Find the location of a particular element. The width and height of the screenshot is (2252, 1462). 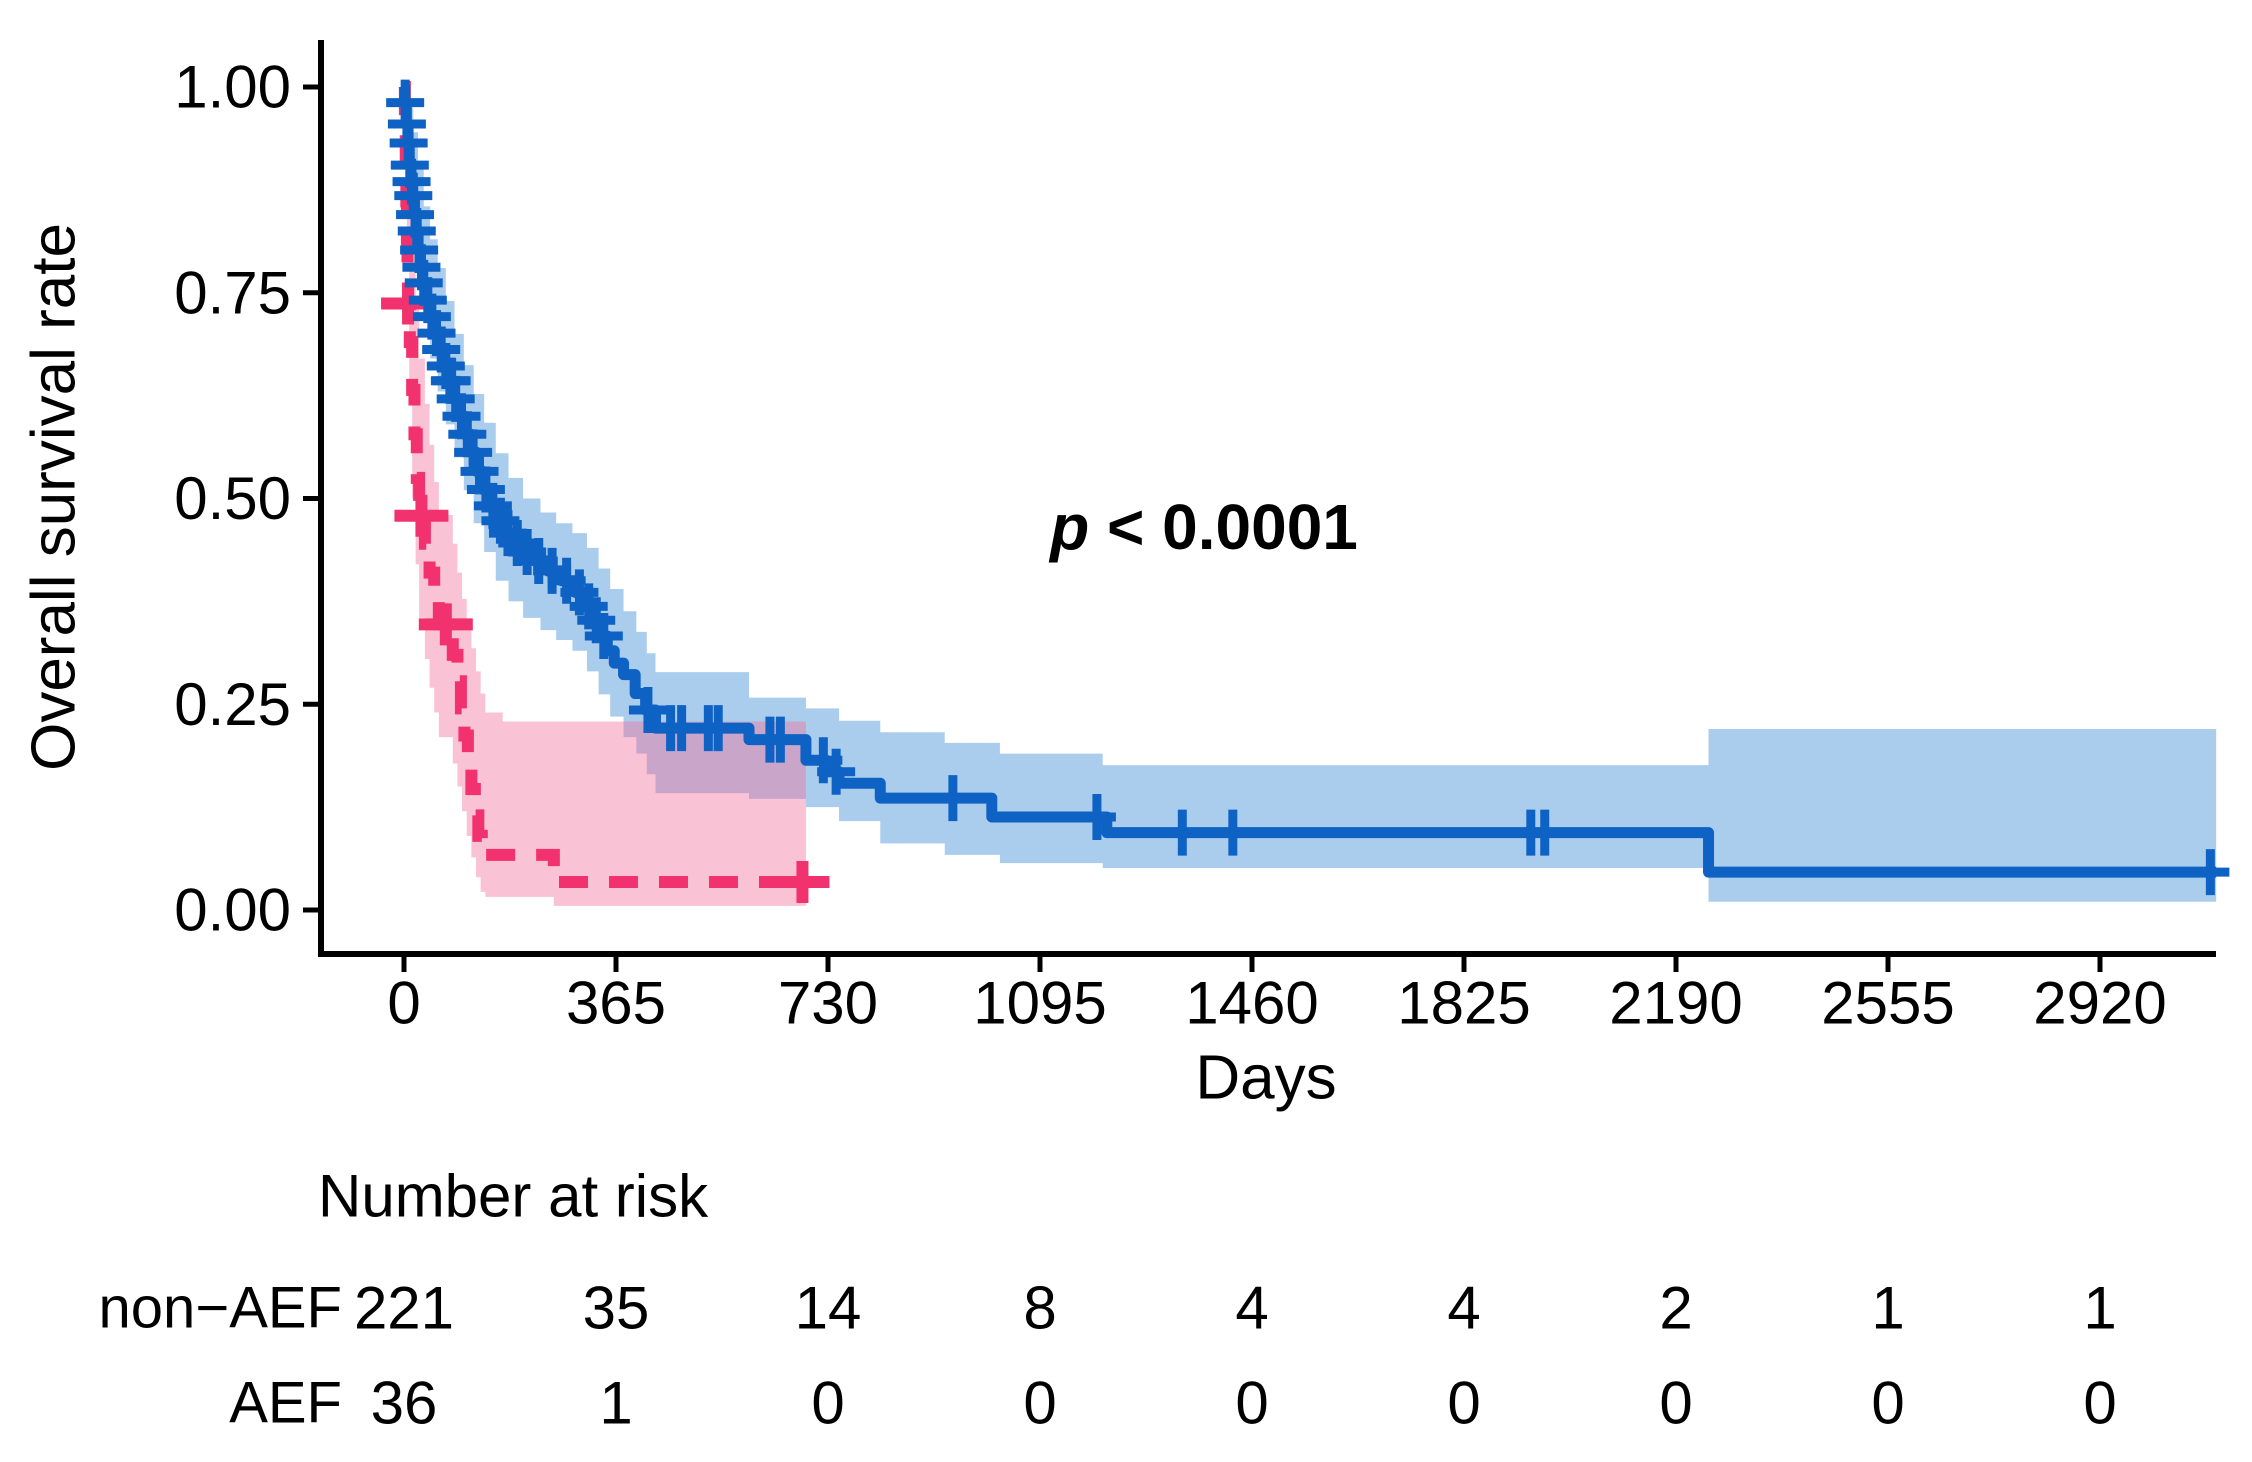

y-axis-ticks: 1.00 0.75 0.50 0.25 0.00 is located at coordinates (247, 499).